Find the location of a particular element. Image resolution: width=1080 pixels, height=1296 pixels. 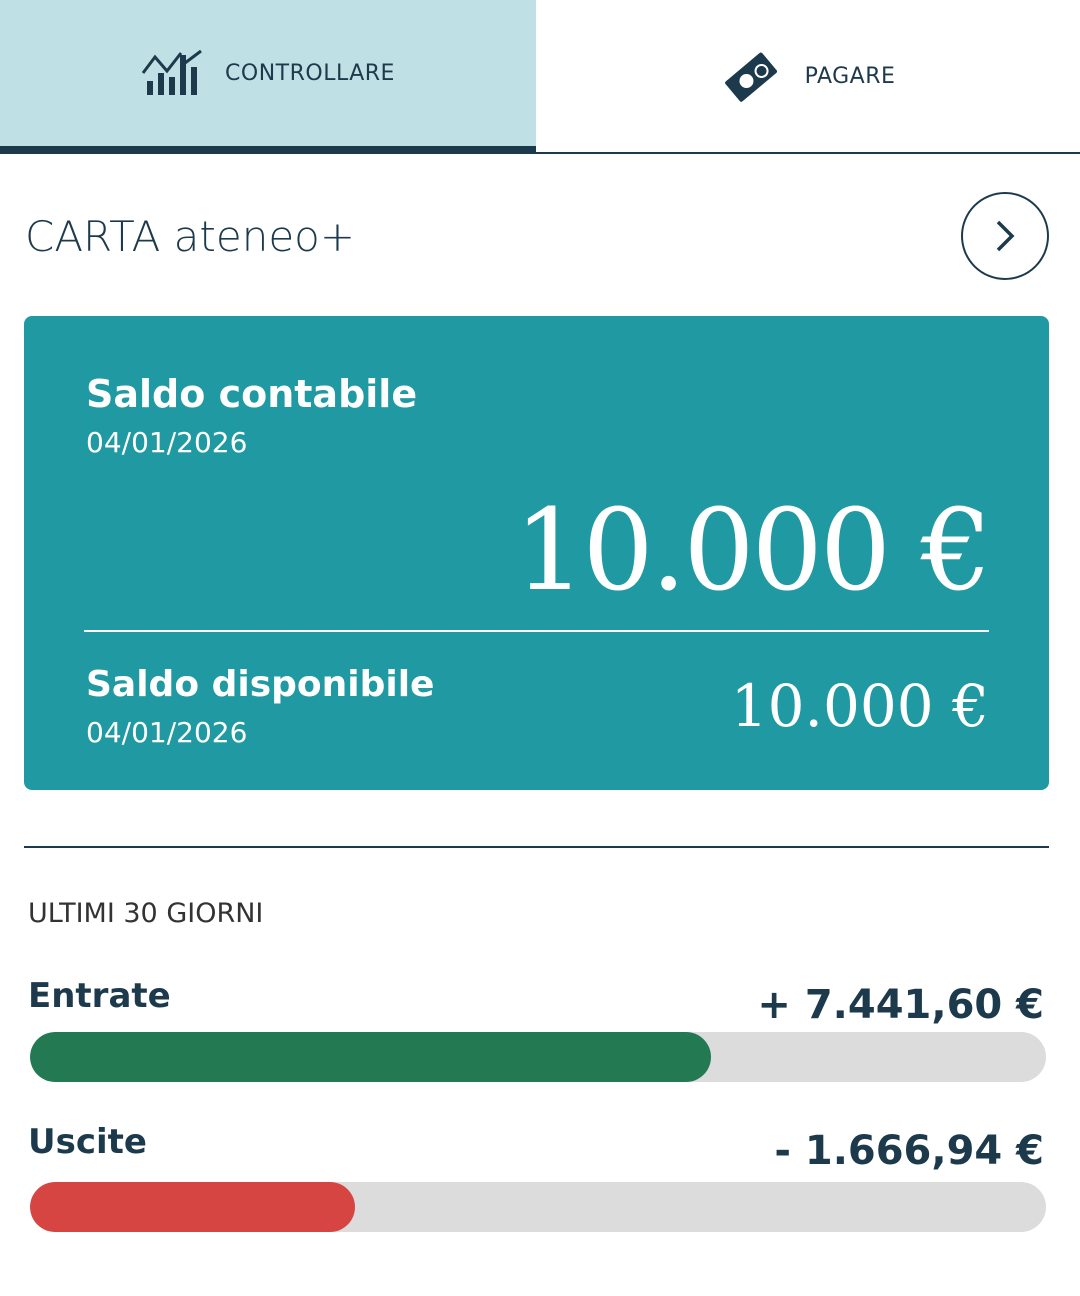

entrate-label: Entrate is located at coordinates (99, 996).